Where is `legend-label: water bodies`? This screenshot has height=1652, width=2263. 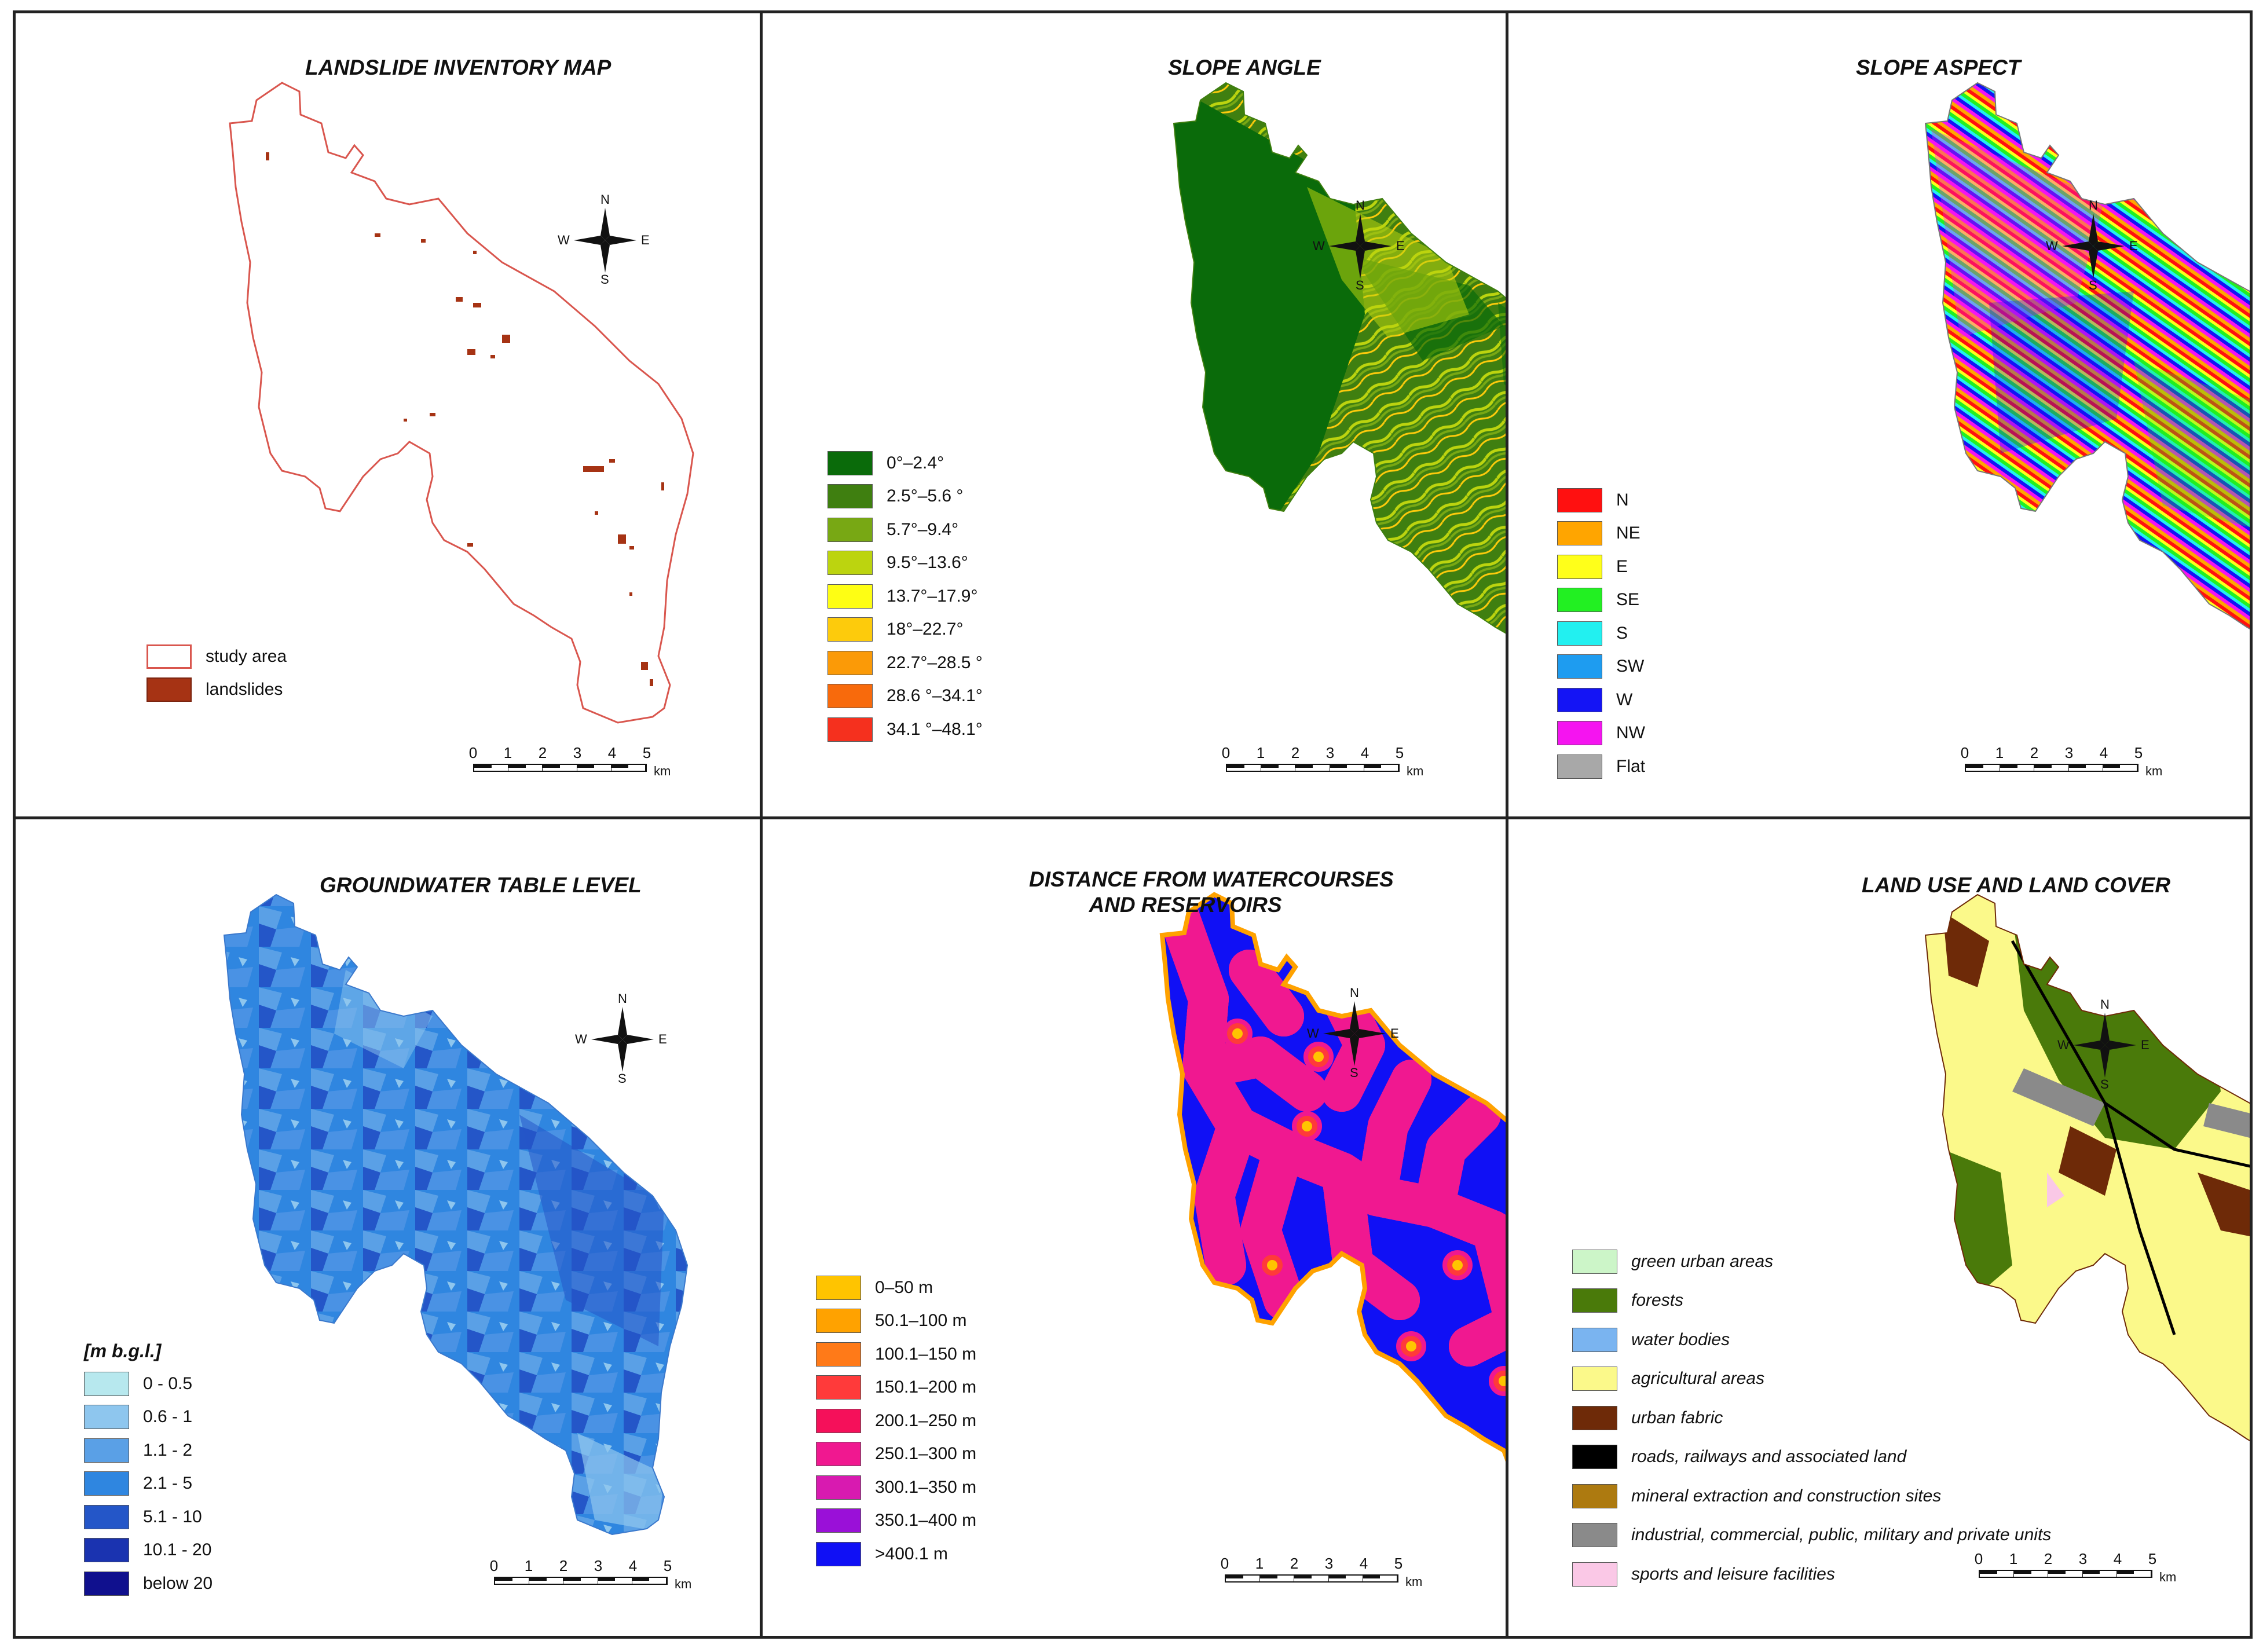 legend-label: water bodies is located at coordinates (1680, 1339).